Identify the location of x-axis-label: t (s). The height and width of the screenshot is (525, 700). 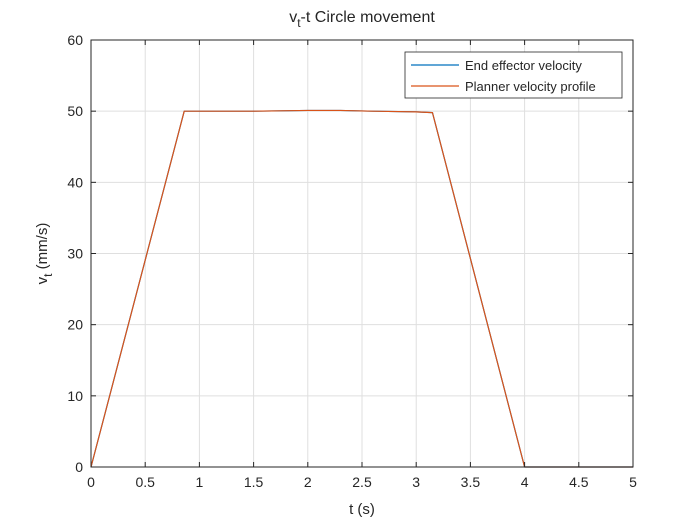
(362, 509).